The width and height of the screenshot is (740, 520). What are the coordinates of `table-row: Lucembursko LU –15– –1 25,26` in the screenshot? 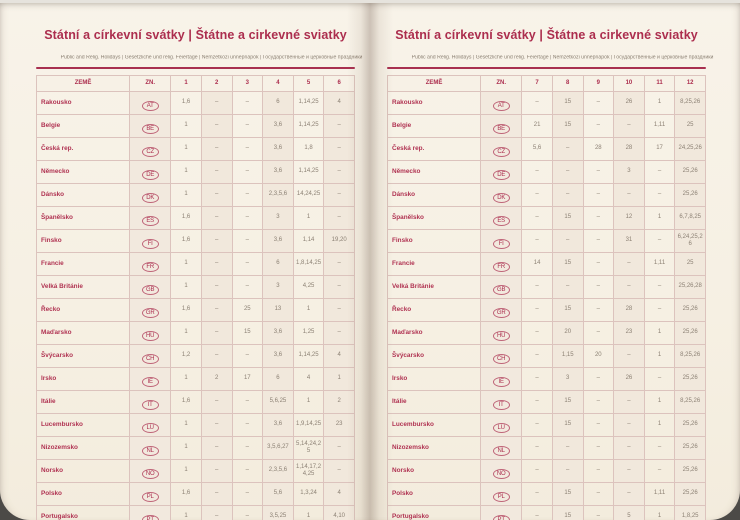 It's located at (546, 424).